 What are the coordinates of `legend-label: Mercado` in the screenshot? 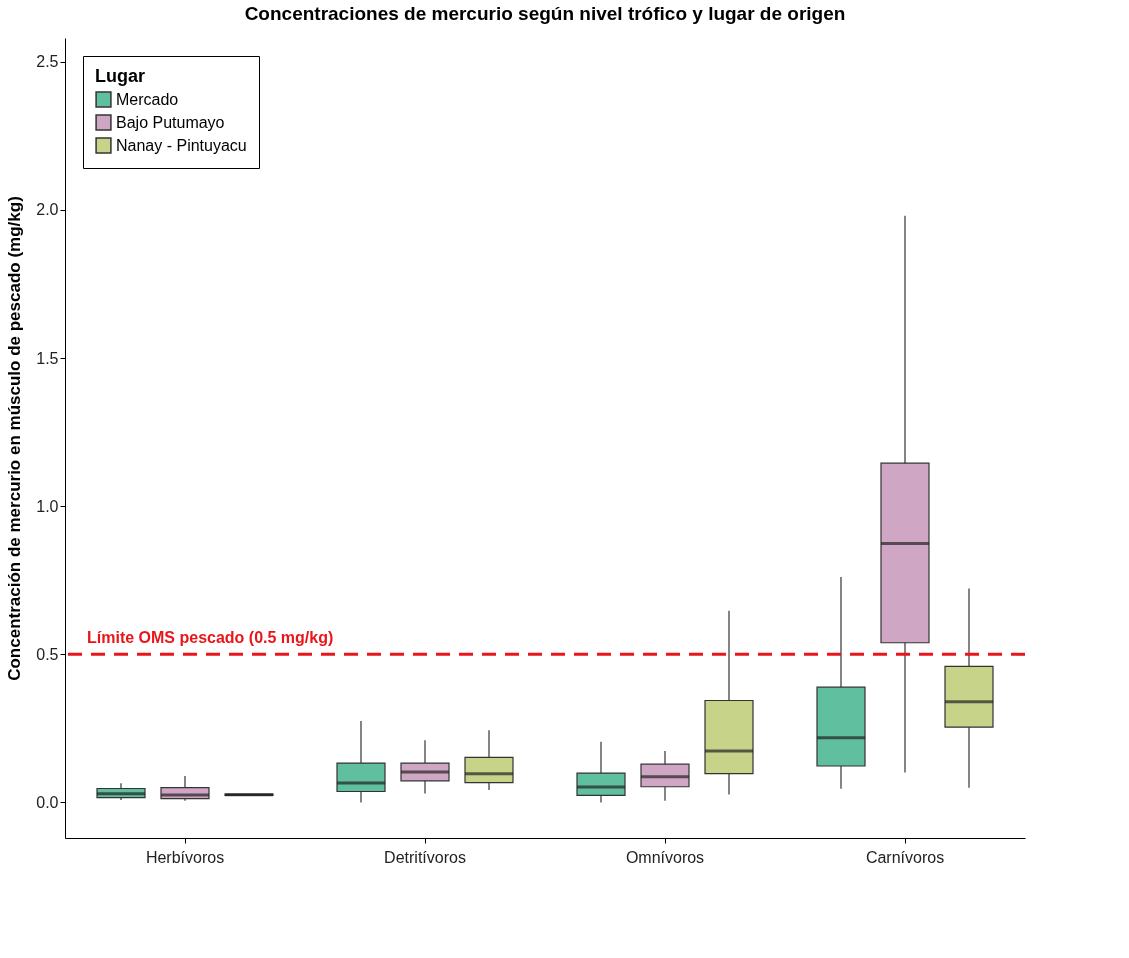 It's located at (147, 99).